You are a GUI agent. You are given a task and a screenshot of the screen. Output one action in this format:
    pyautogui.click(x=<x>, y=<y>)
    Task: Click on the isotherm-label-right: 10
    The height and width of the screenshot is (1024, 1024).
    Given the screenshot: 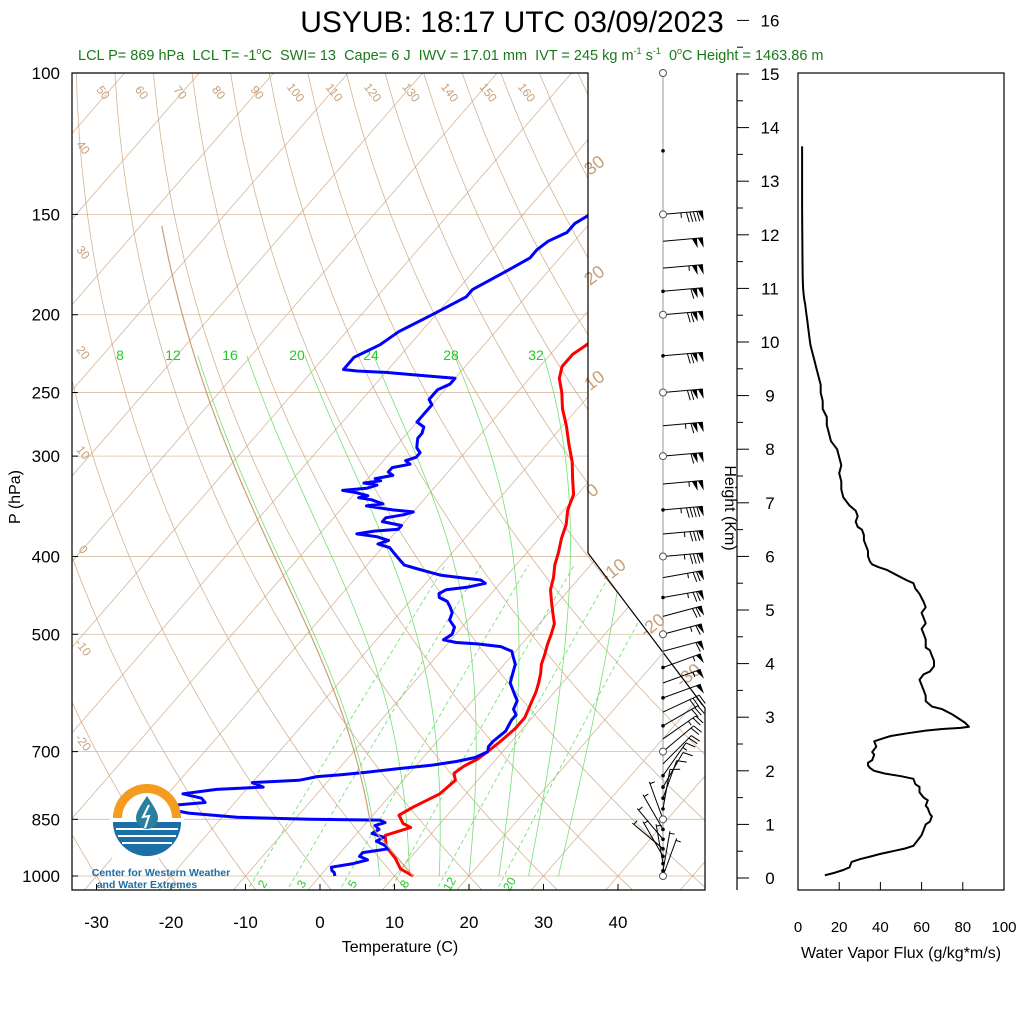 What is the action you would take?
    pyautogui.click(x=594, y=380)
    